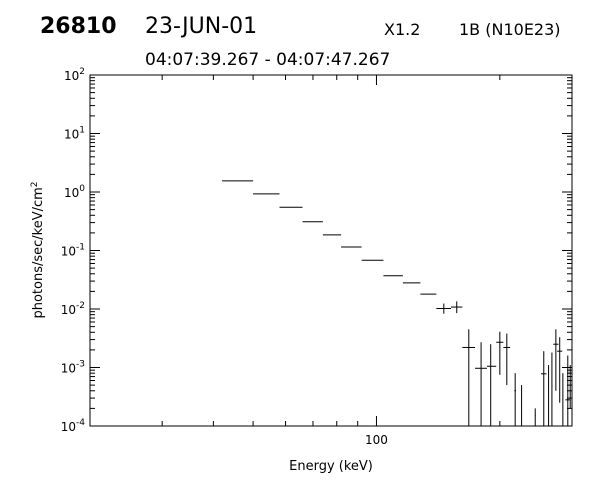  Describe the element at coordinates (73, 368) in the screenshot. I see `y-tick-label: 10⁻³` at that location.